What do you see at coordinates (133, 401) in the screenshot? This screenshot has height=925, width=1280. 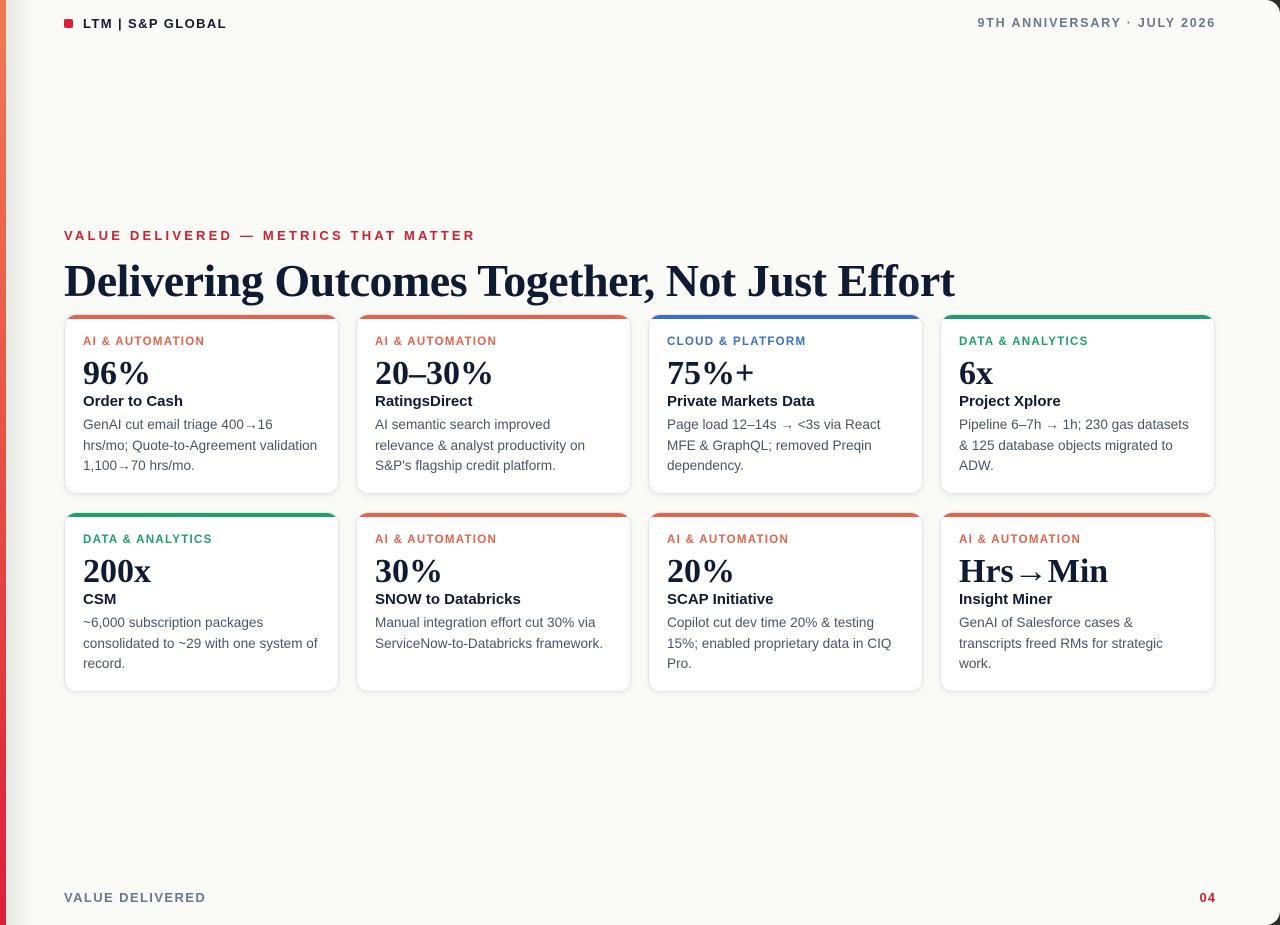 I see `card-title: Order to Cash` at bounding box center [133, 401].